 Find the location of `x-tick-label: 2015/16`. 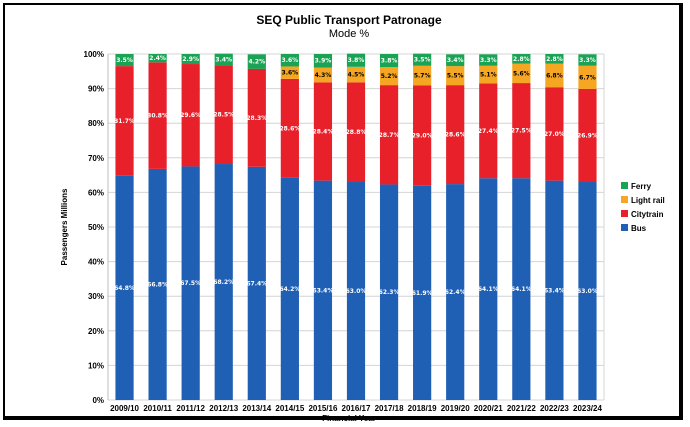

x-tick-label: 2015/16 is located at coordinates (322, 408).